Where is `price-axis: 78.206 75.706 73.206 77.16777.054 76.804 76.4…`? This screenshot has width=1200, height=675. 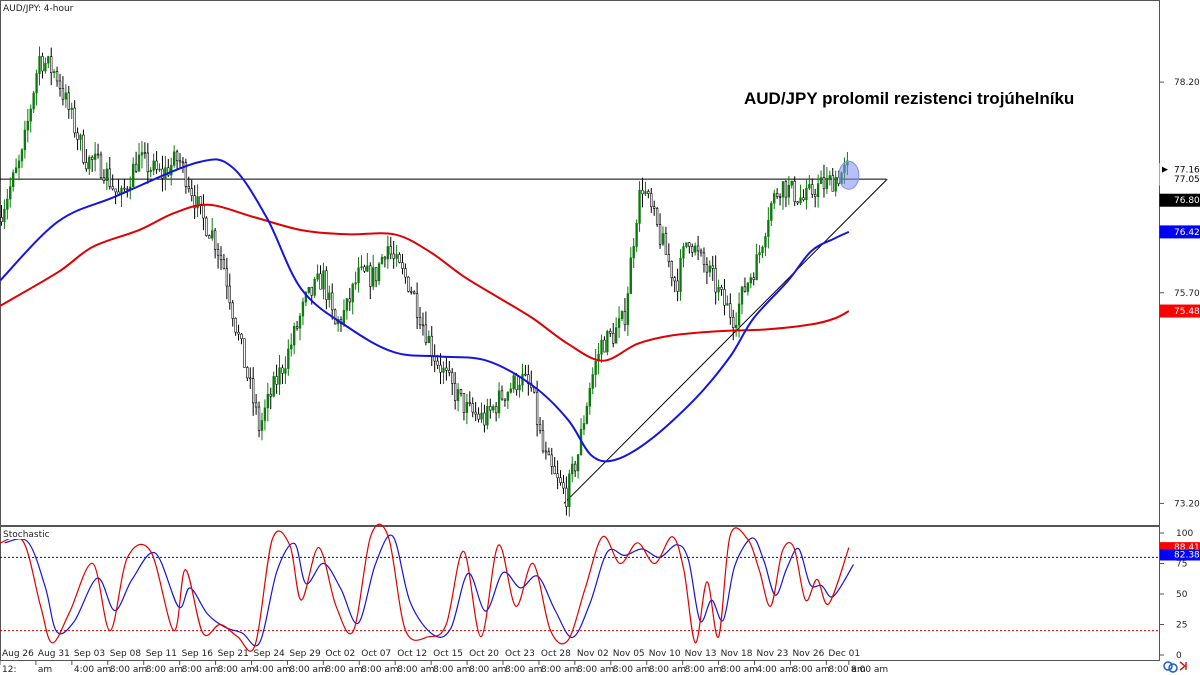 price-axis: 78.206 75.706 73.206 77.16777.054 76.804 76.4… is located at coordinates (1179, 369).